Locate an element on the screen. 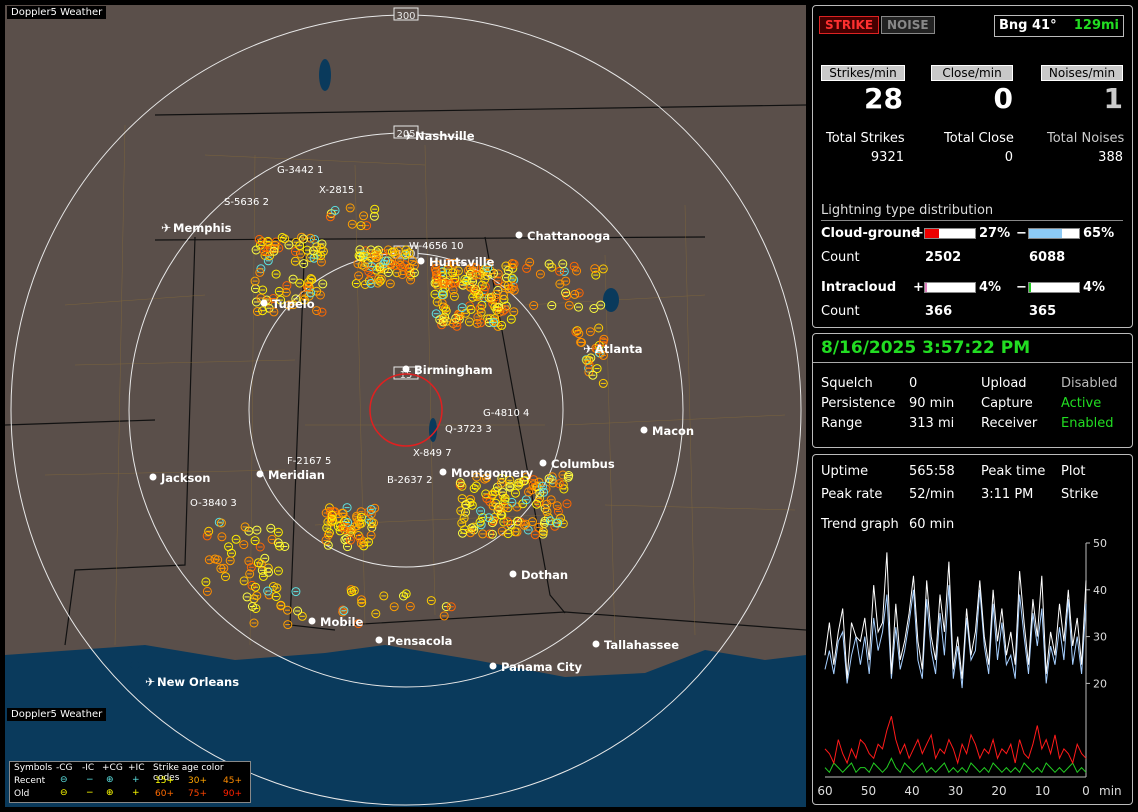 Image resolution: width=1138 pixels, height=812 pixels. peak-rate-label: Peak rate is located at coordinates (852, 494).